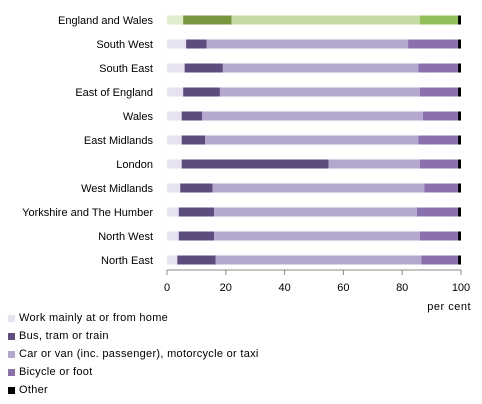  What do you see at coordinates (134, 165) in the screenshot?
I see `category-label: London` at bounding box center [134, 165].